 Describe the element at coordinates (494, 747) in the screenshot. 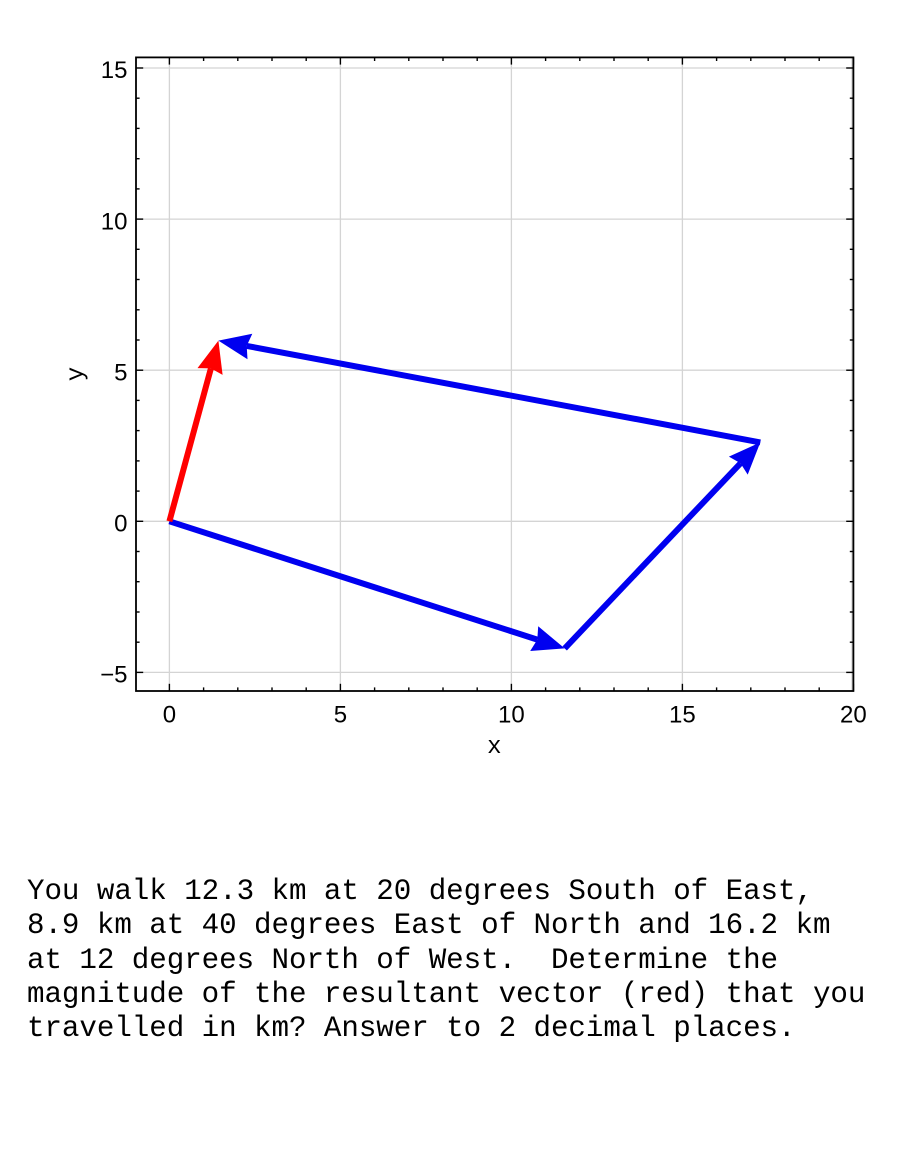

I see `svg-text: x` at that location.